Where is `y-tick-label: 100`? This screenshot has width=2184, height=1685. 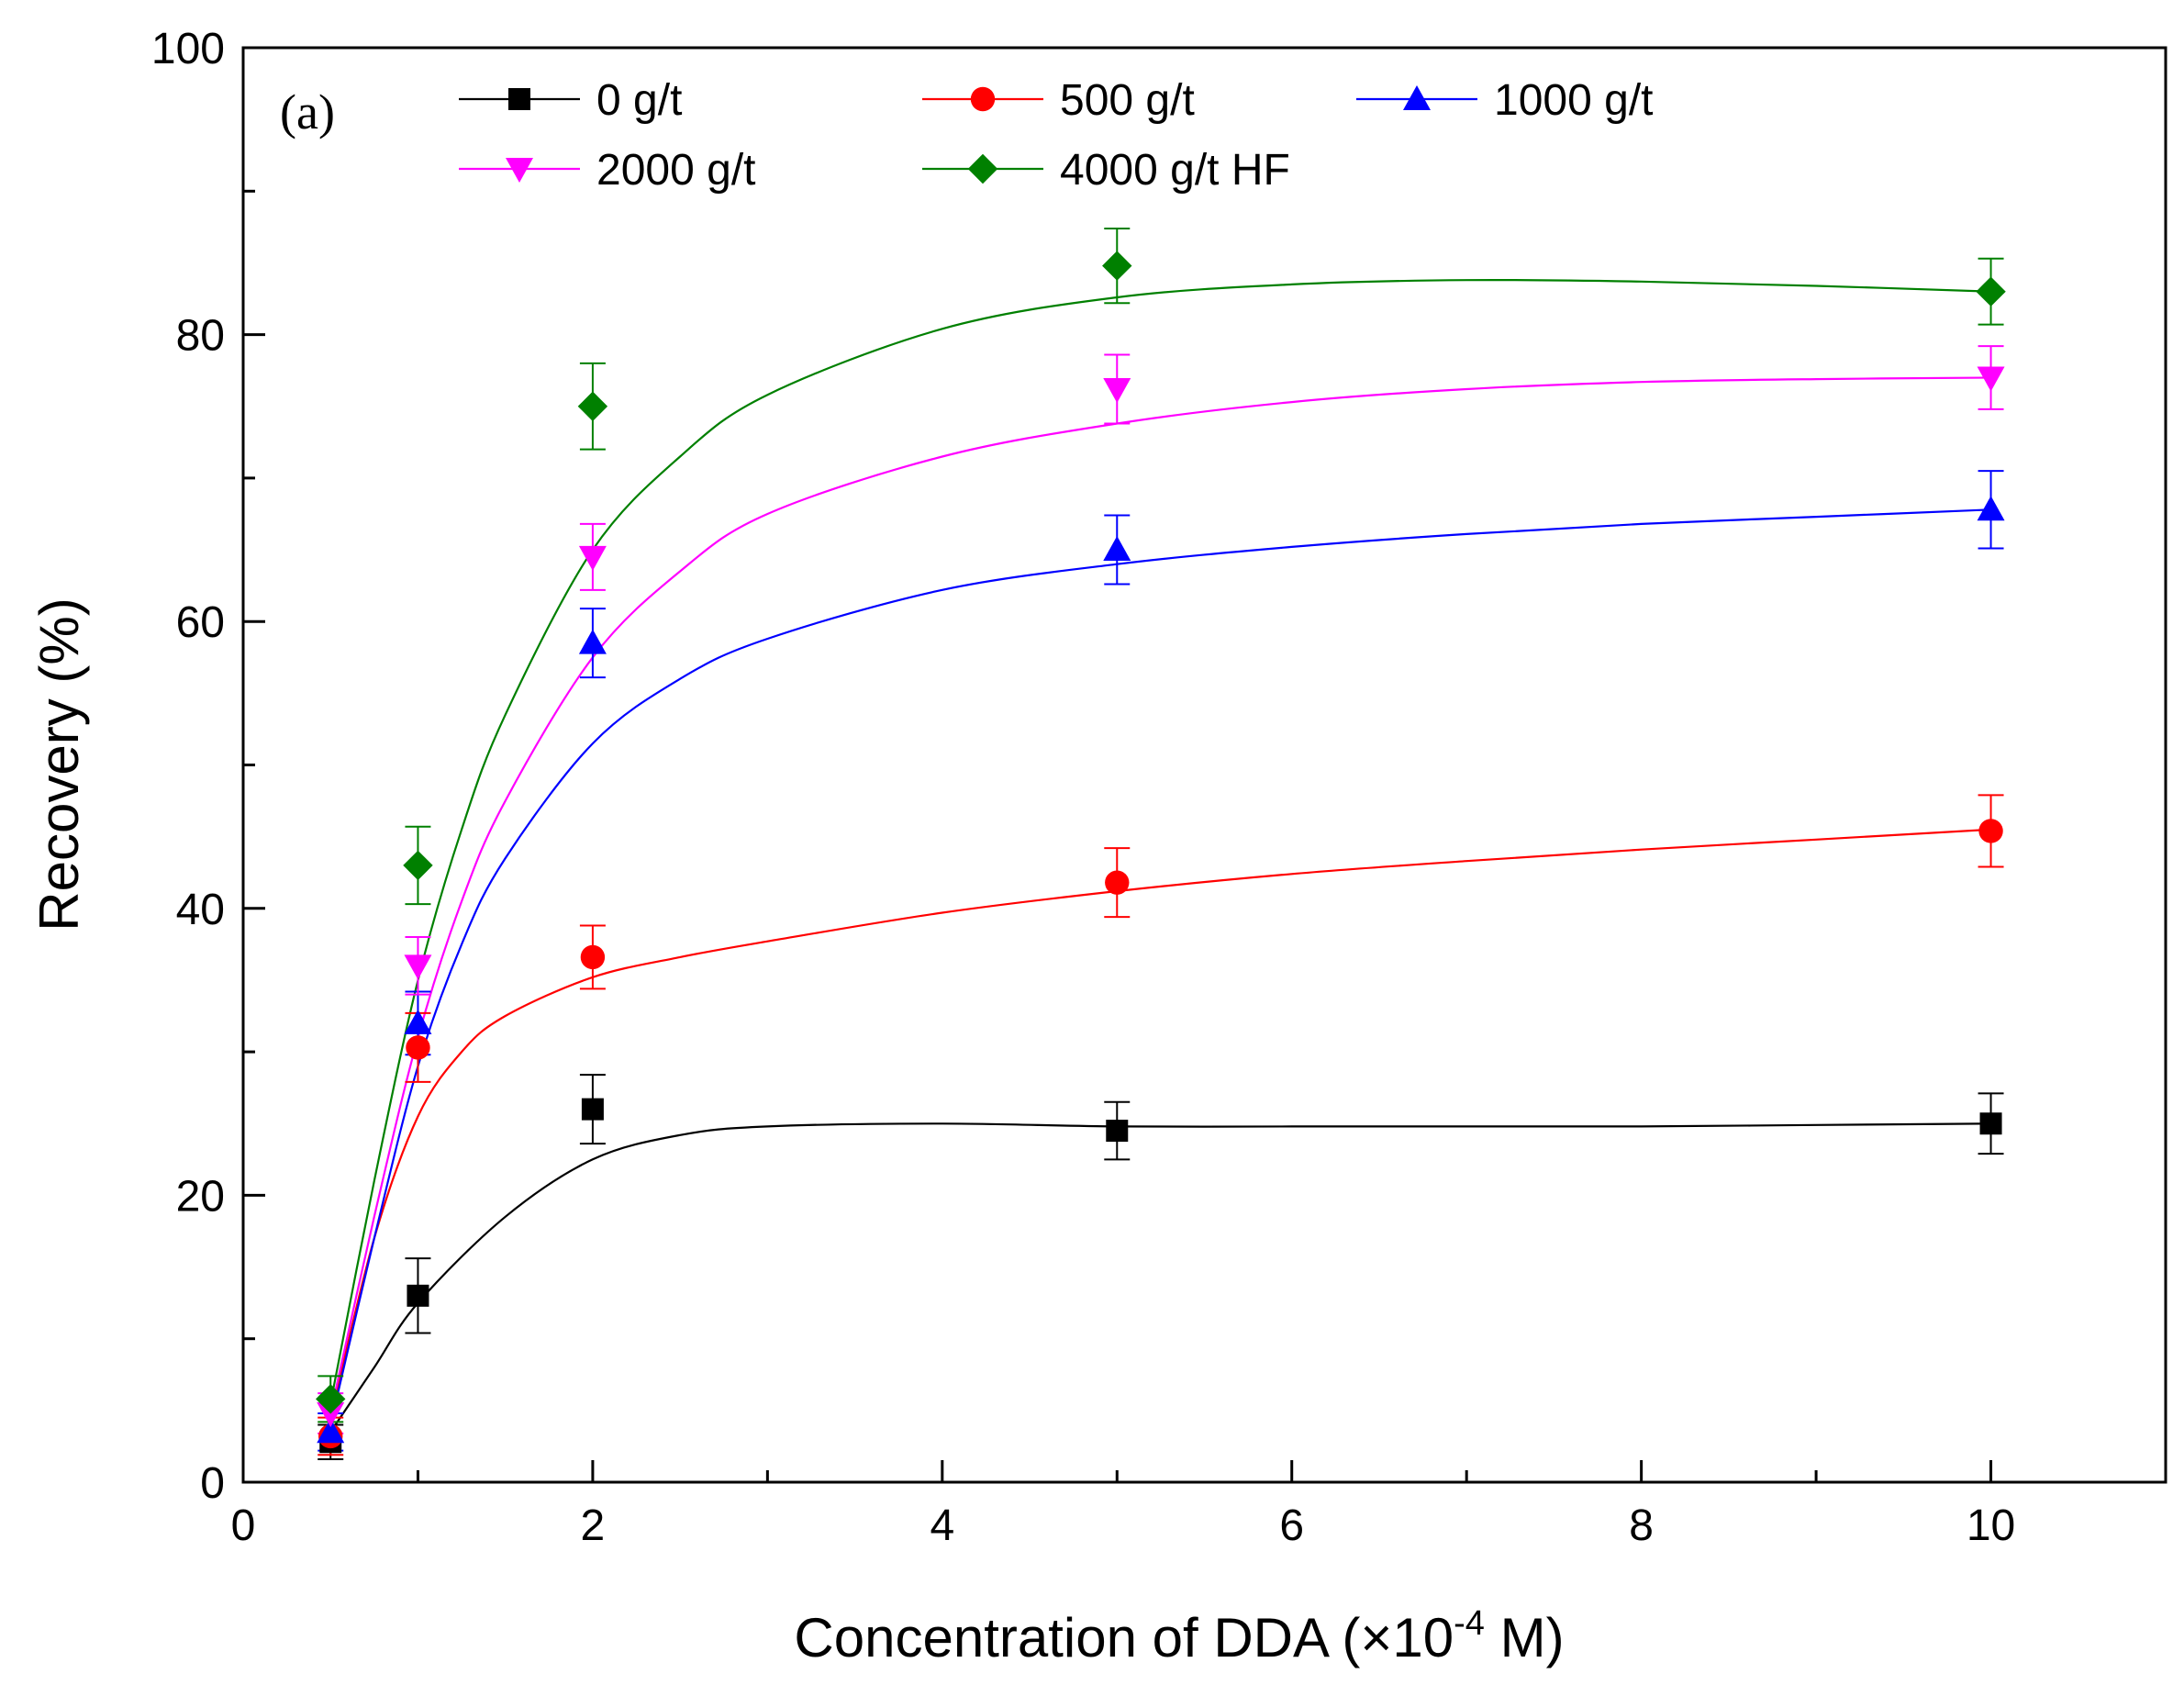 y-tick-label: 100 is located at coordinates (188, 49).